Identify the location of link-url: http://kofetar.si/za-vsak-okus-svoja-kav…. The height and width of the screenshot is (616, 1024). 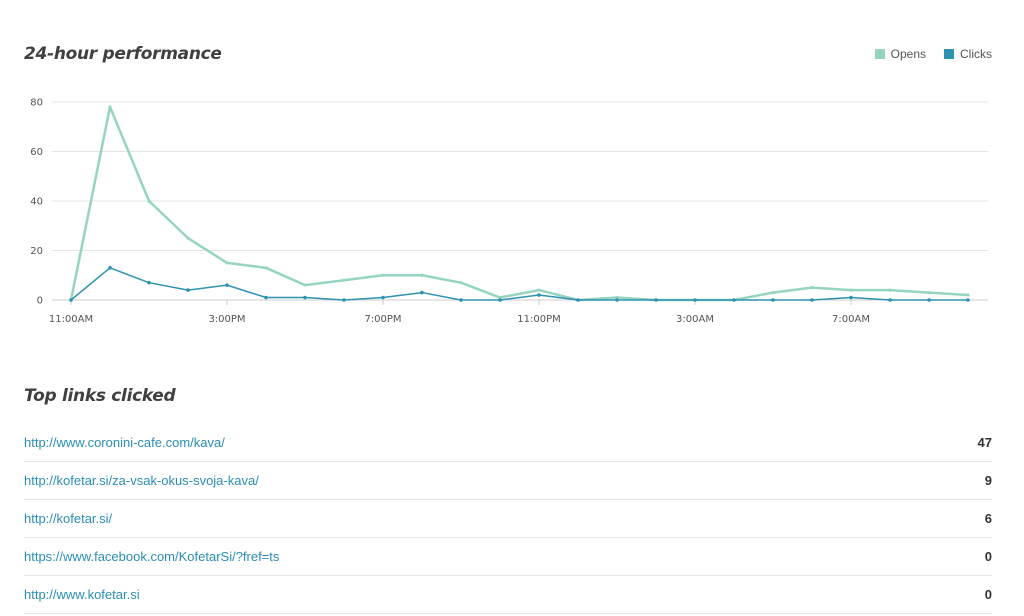
(141, 480).